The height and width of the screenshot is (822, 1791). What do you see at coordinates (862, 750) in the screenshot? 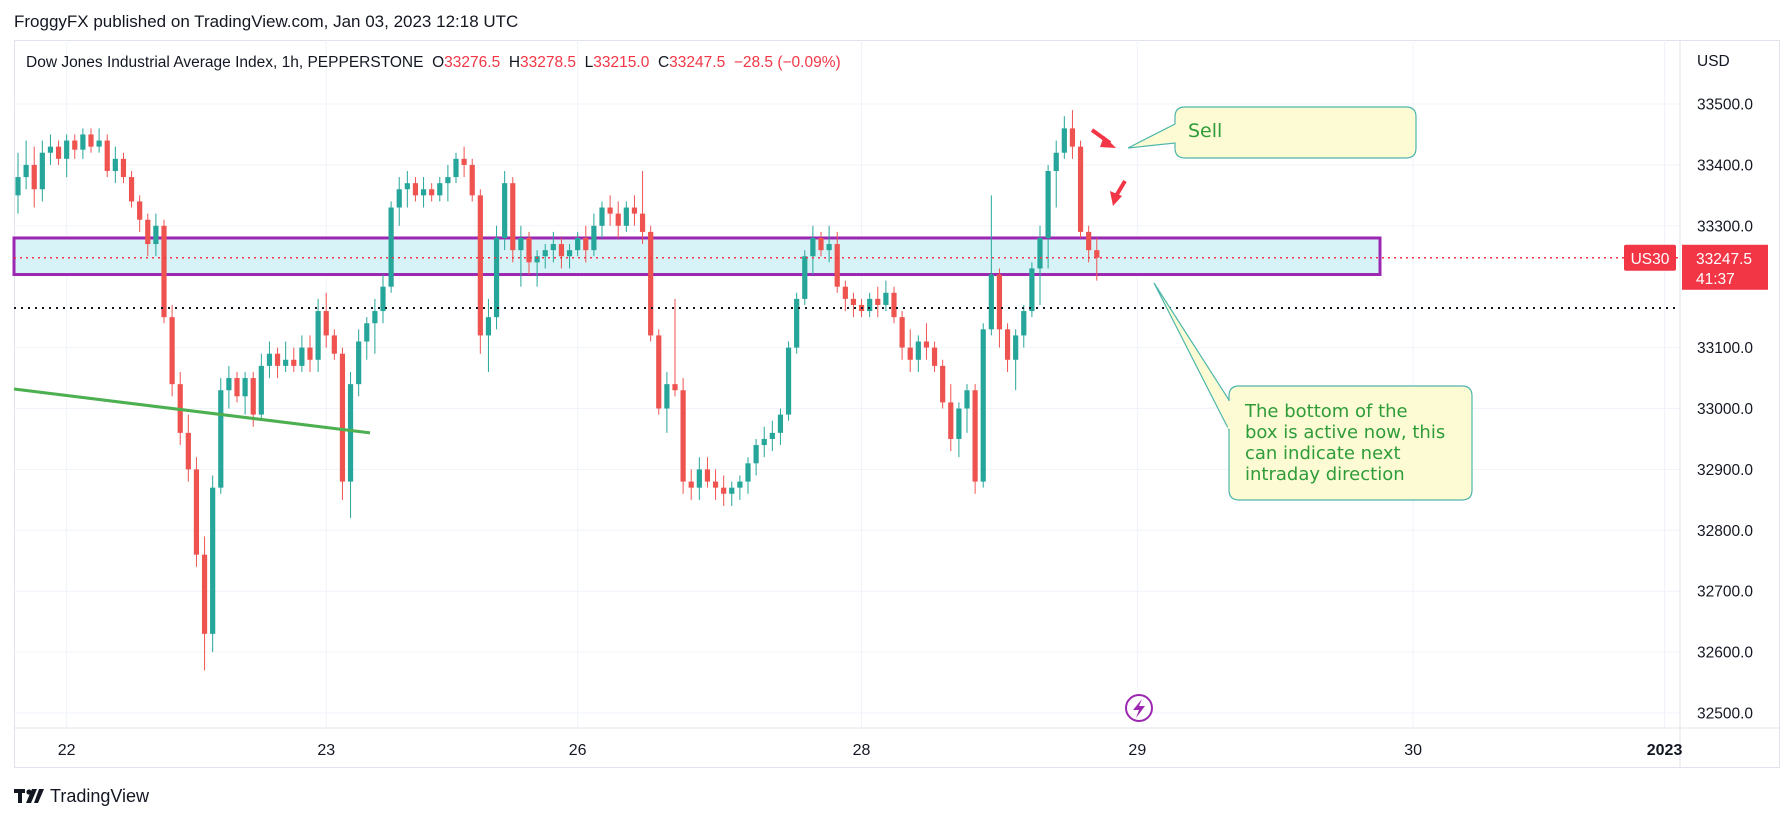
I see `time-tick-label: 28` at bounding box center [862, 750].